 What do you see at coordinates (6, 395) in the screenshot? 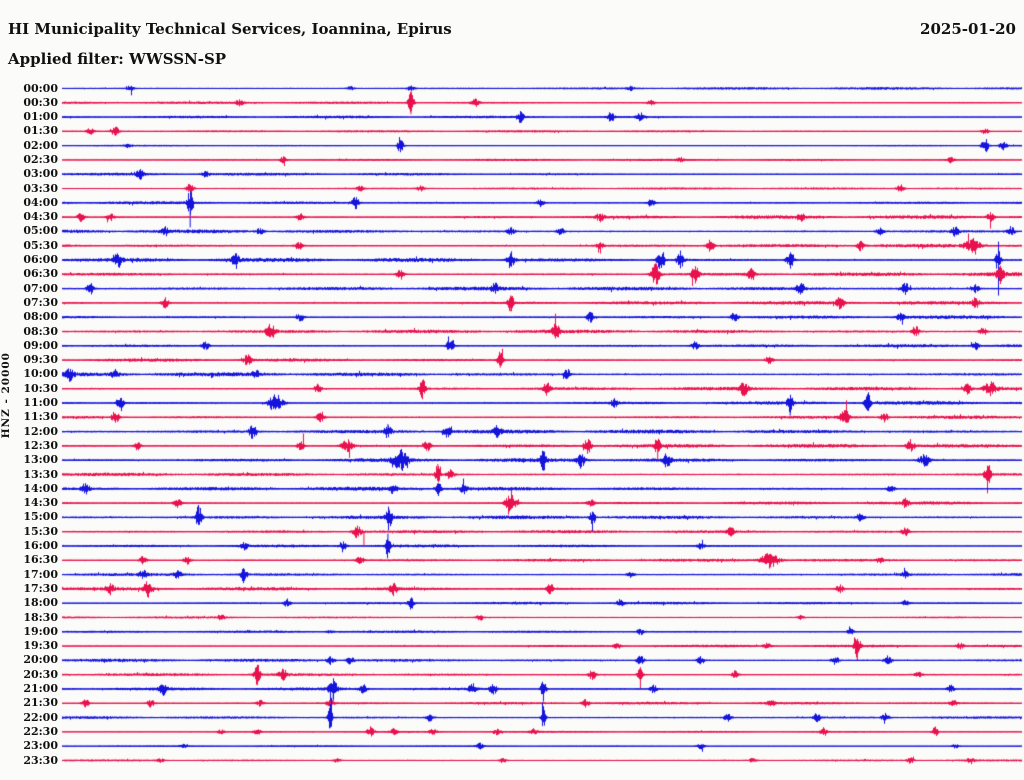
I see `y-axis-label: HNZ - 20000` at bounding box center [6, 395].